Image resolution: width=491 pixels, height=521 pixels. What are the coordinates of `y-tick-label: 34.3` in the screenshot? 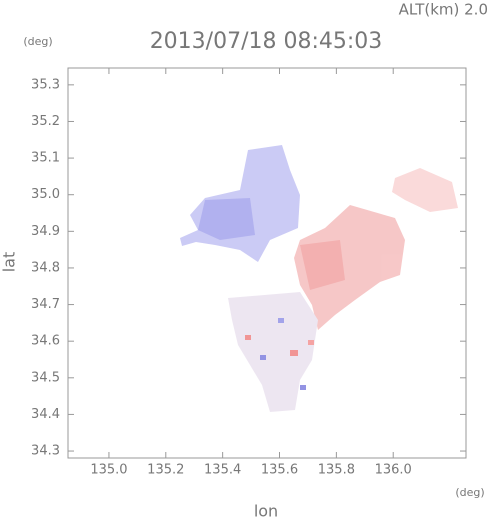 It's located at (45, 451).